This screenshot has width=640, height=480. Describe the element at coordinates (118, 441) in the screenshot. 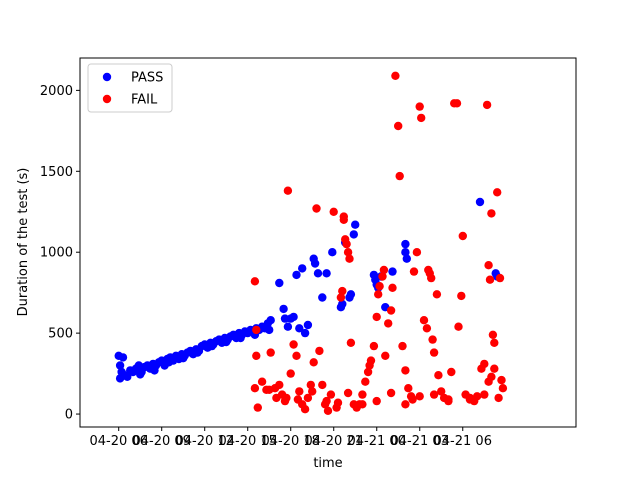

I see `x-tick-label: 04-20 06` at that location.